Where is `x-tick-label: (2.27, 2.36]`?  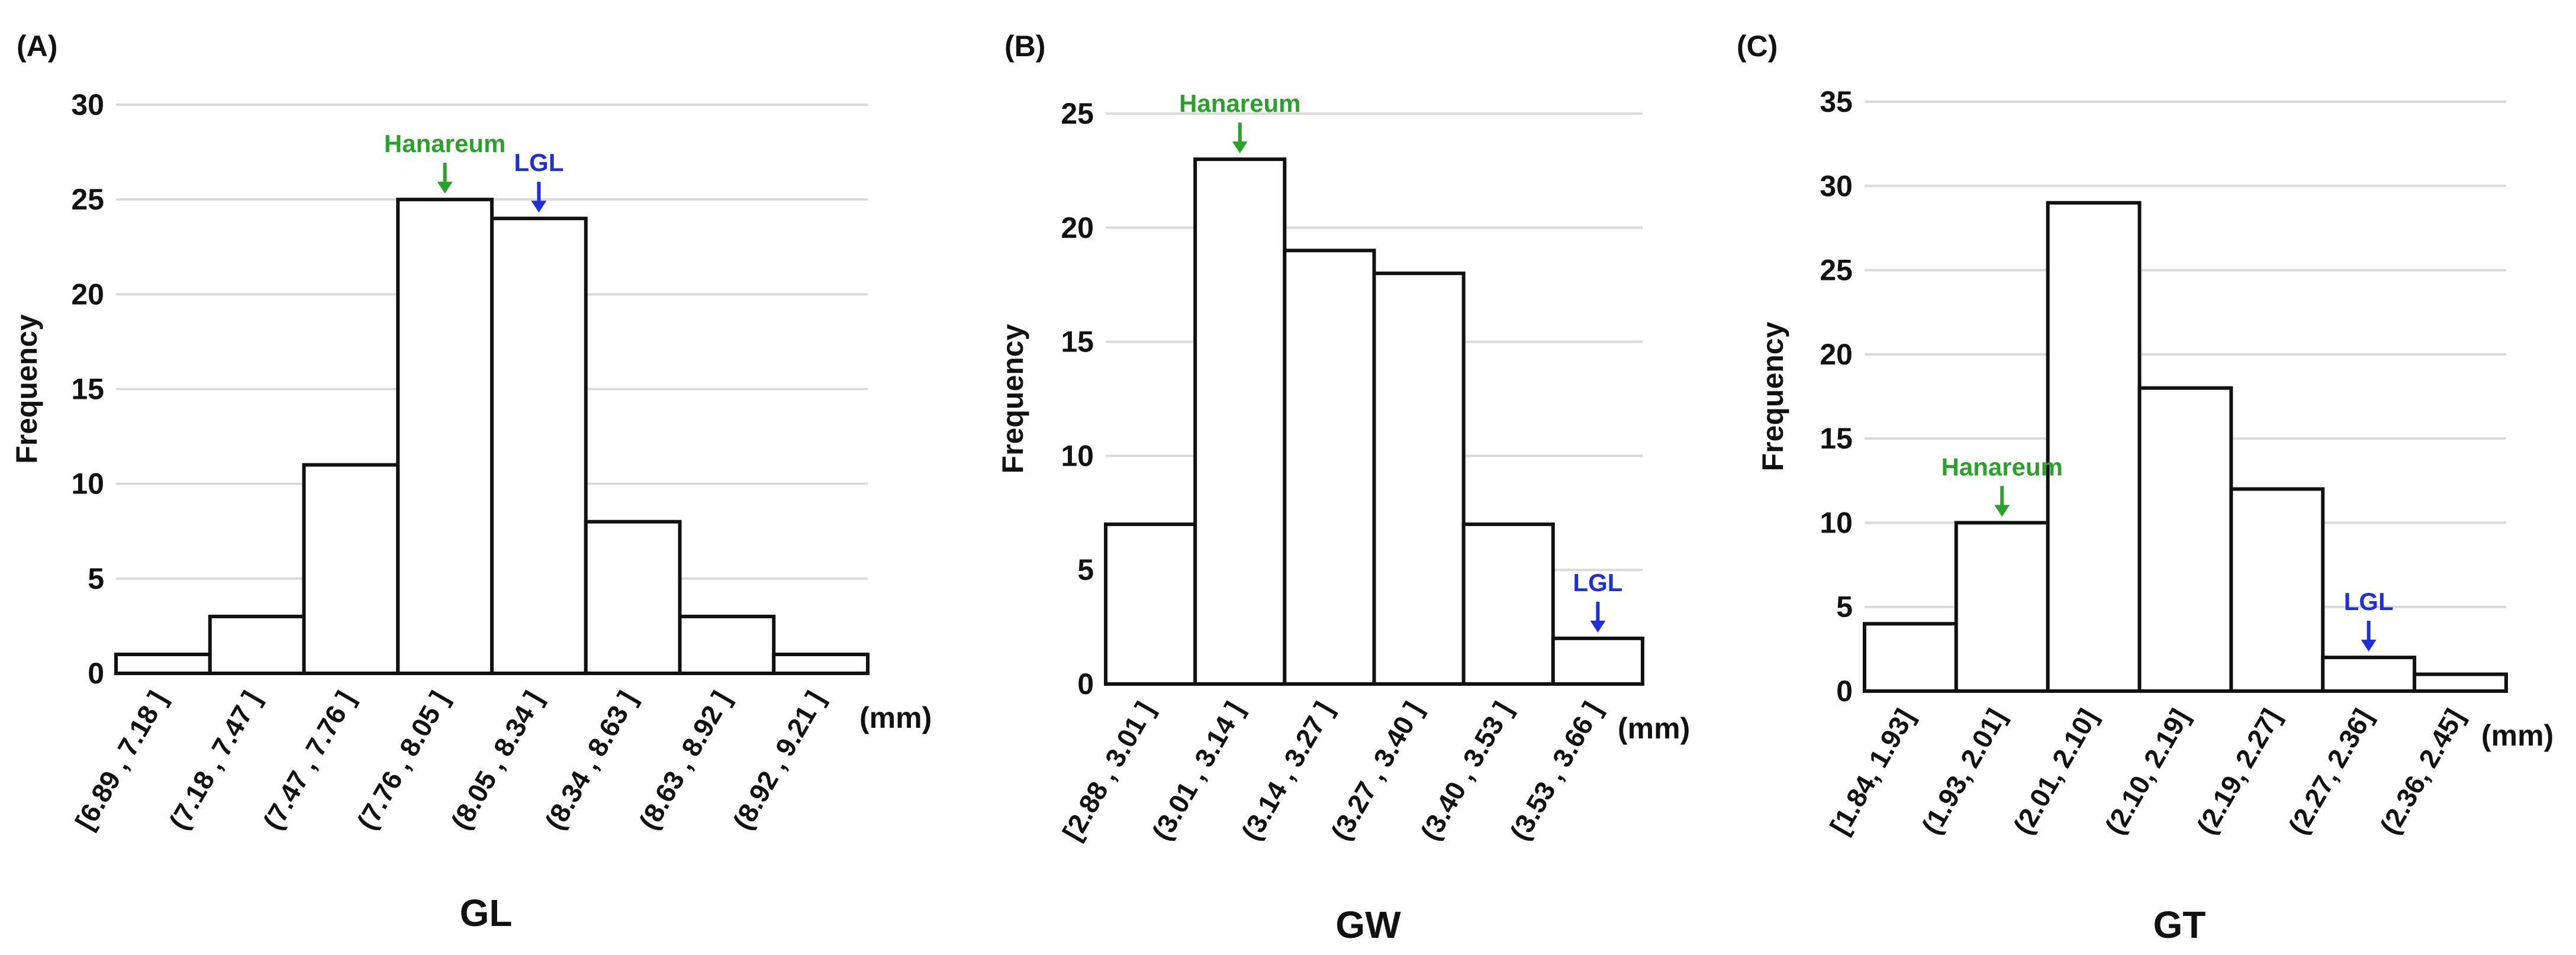
x-tick-label: (2.27, 2.36] is located at coordinates (2330, 772).